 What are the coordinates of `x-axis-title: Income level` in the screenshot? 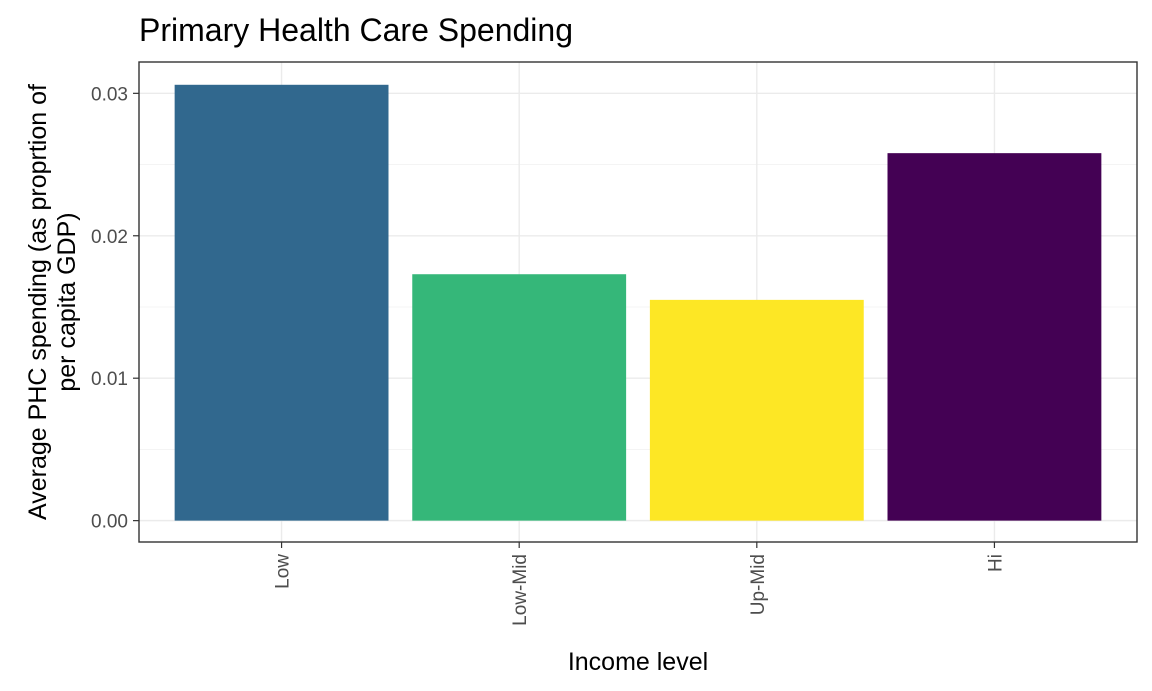 It's located at (638, 662).